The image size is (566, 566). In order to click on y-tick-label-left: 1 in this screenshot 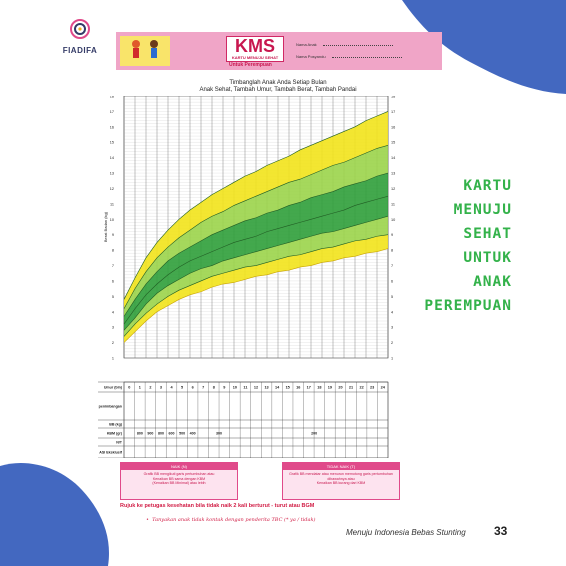, I will do `click(113, 359)`.